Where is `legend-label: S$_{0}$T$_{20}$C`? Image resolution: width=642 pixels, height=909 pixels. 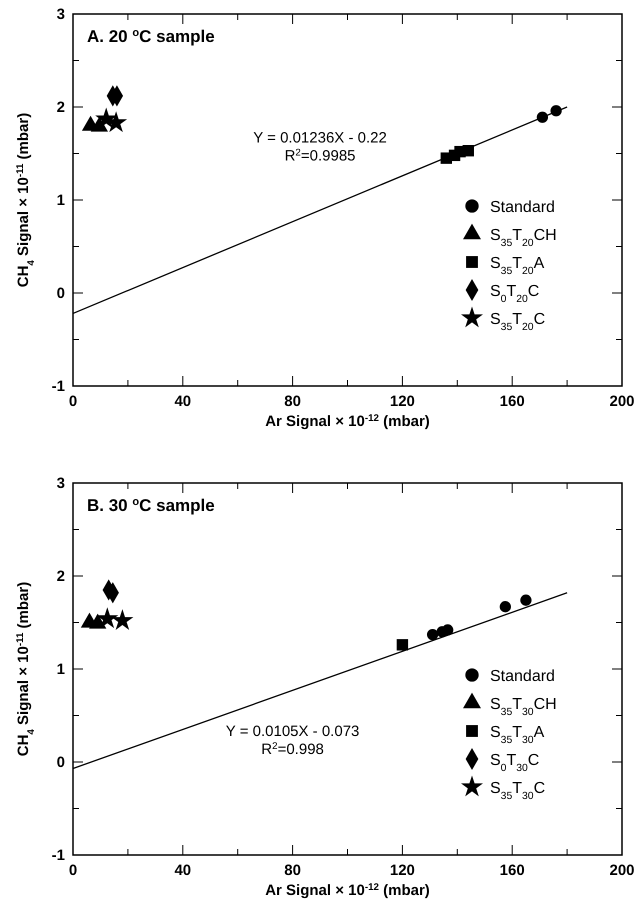
legend-label: S$_{0}$T$_{20}$C is located at coordinates (515, 293).